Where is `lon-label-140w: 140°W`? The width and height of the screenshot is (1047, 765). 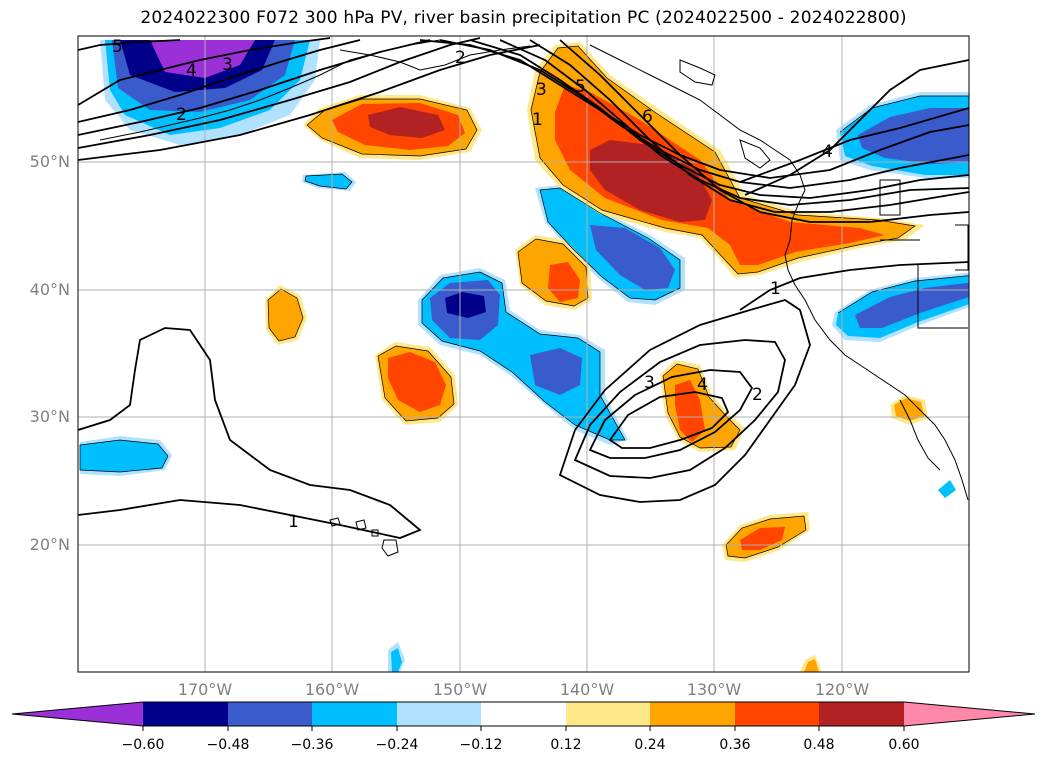 lon-label-140w: 140°W is located at coordinates (587, 689).